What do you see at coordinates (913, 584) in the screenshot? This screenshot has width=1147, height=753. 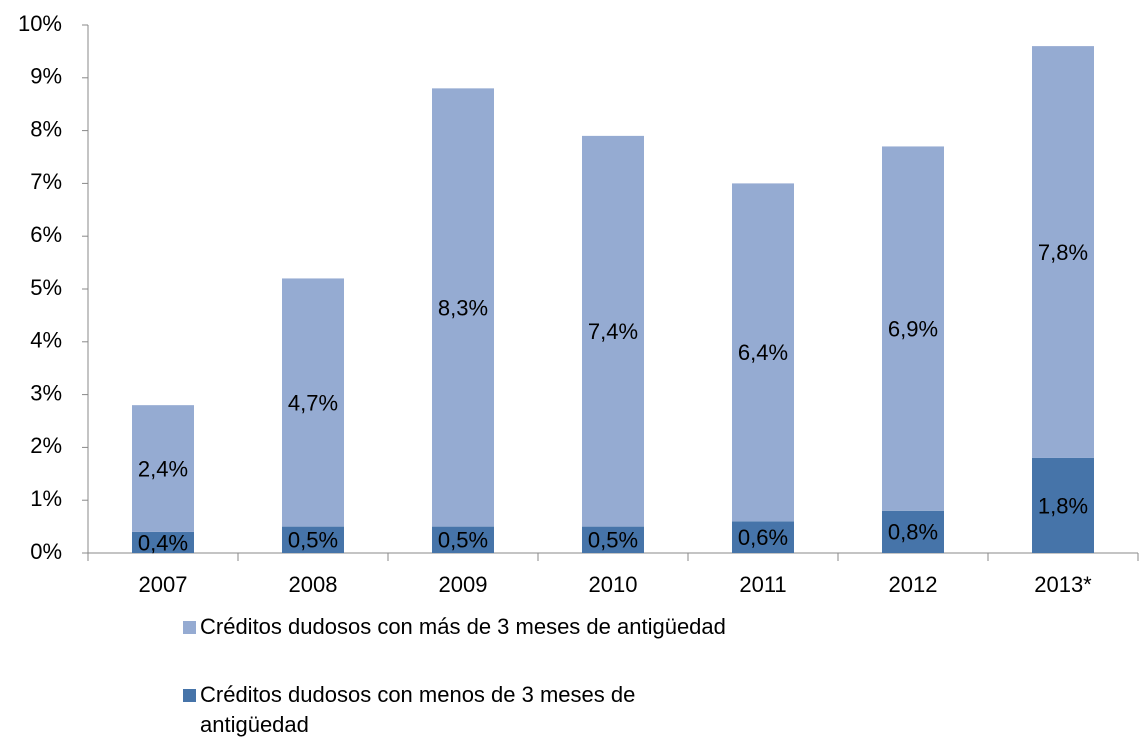 I see `x-tick-label: 2012` at bounding box center [913, 584].